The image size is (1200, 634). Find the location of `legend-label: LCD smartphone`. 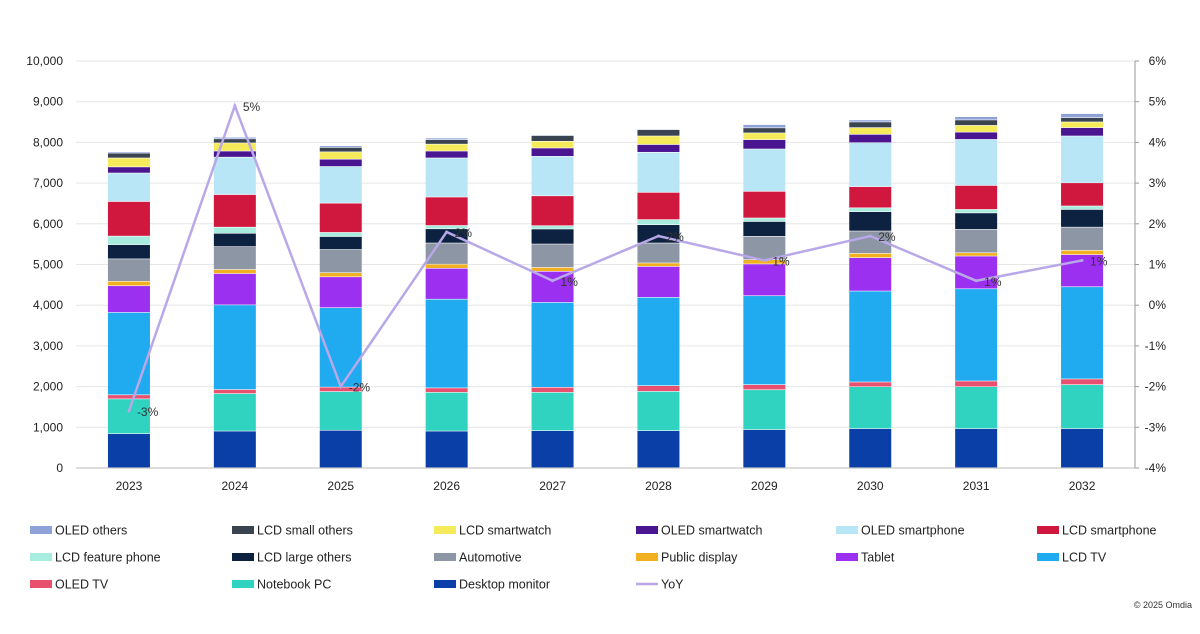

legend-label: LCD smartphone is located at coordinates (1109, 531).